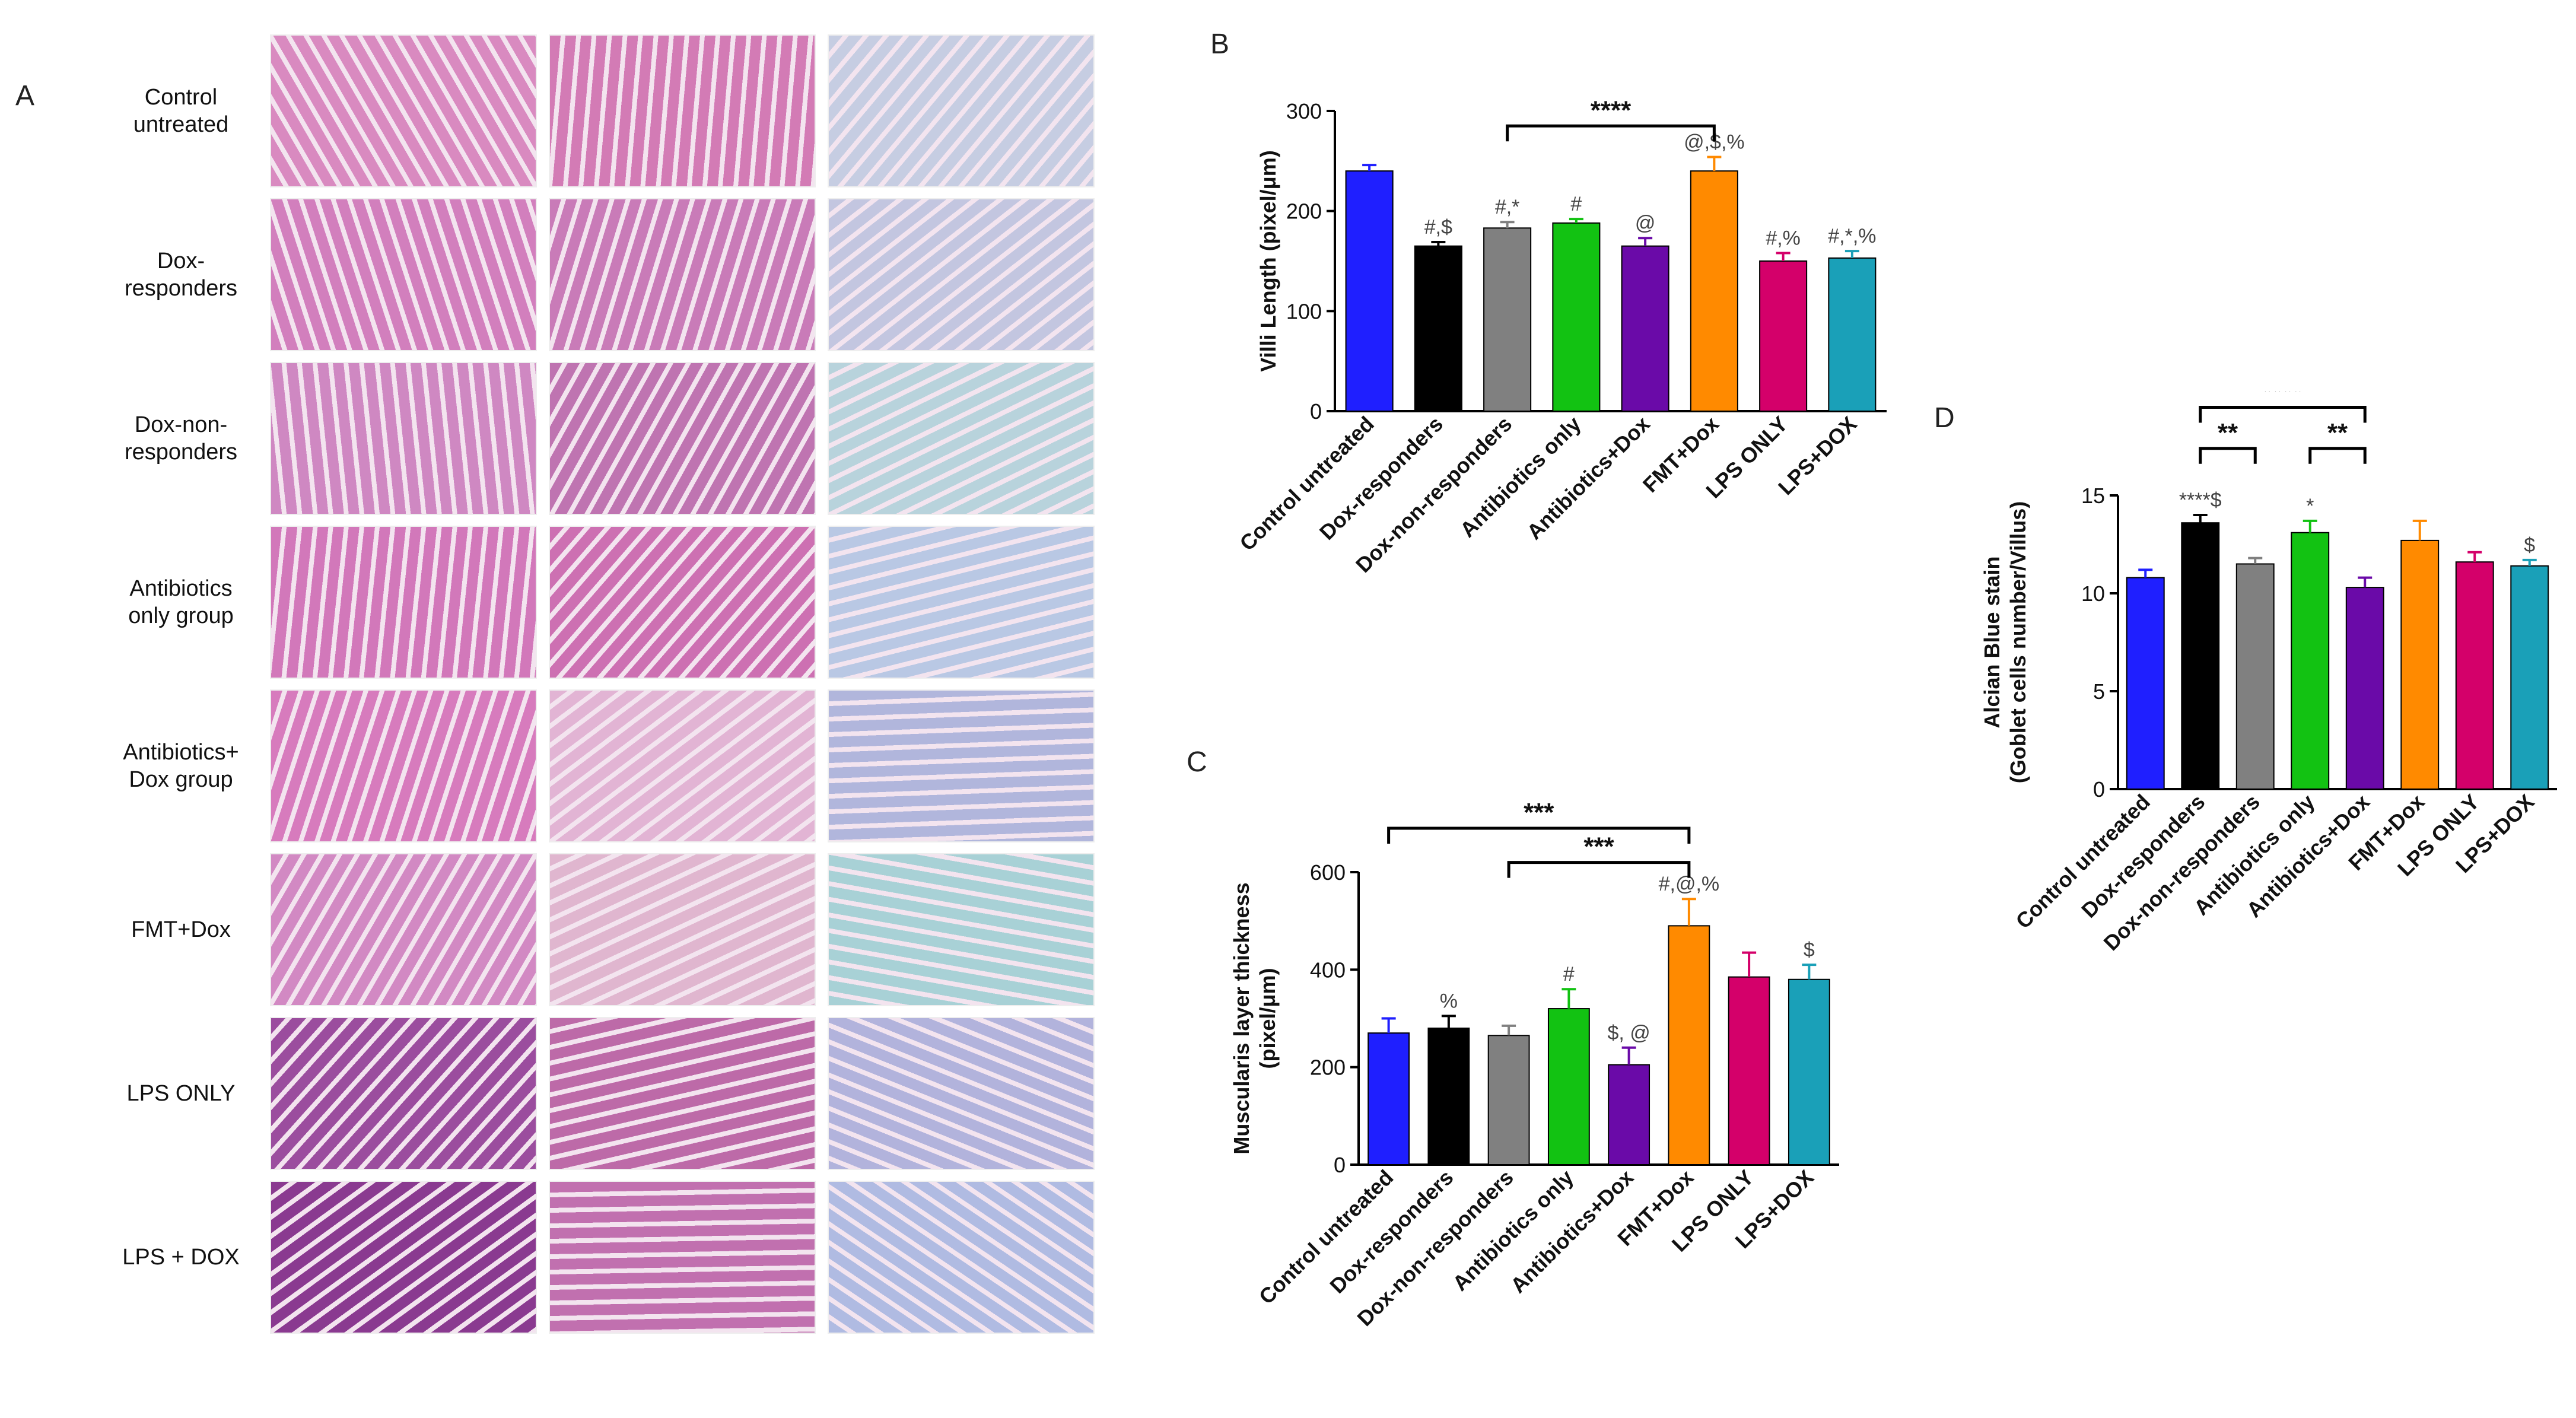 The width and height of the screenshot is (2576, 1418). Describe the element at coordinates (25, 96) in the screenshot. I see `panel-a-letter: A` at that location.